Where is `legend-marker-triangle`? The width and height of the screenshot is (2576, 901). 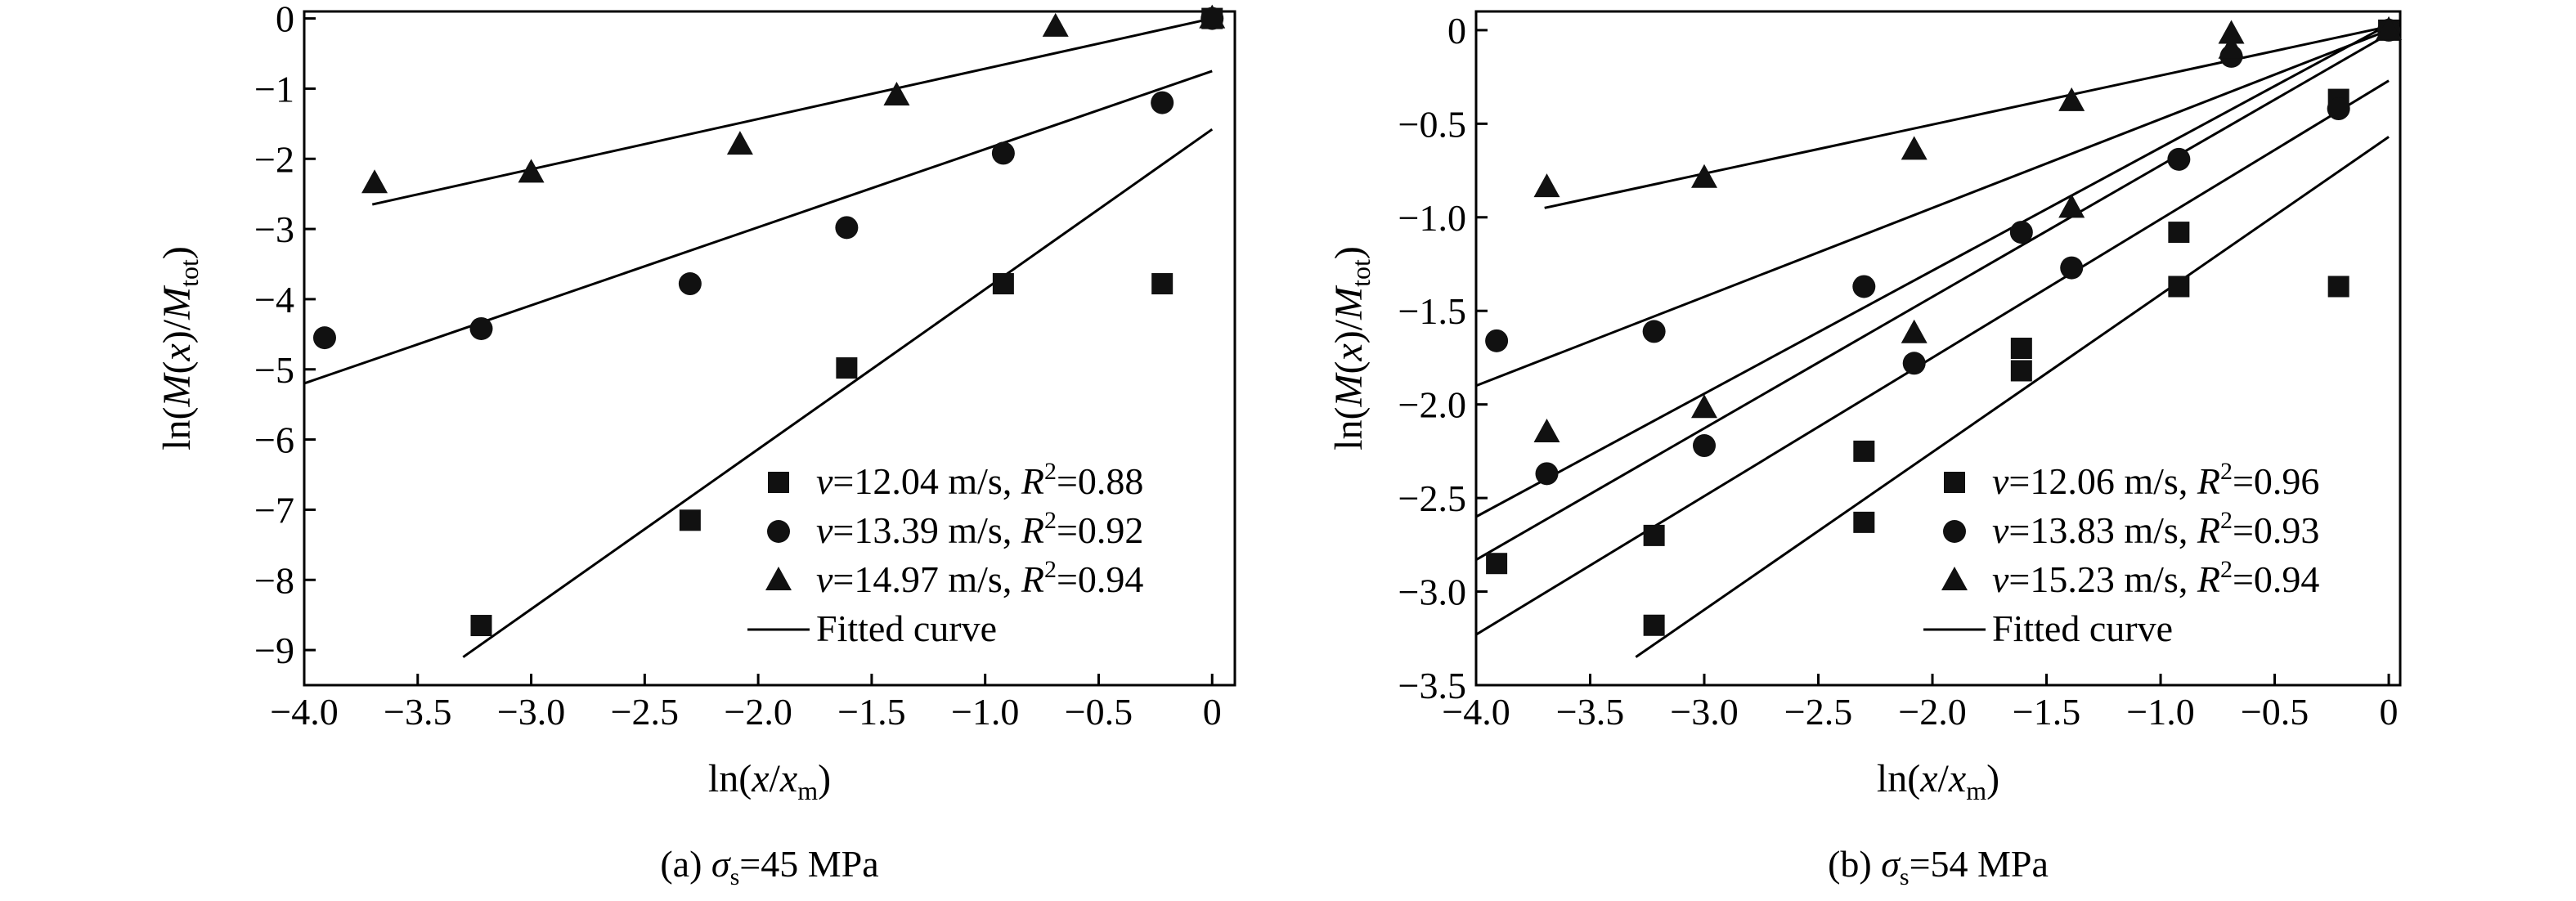
legend-marker-triangle is located at coordinates (778, 578).